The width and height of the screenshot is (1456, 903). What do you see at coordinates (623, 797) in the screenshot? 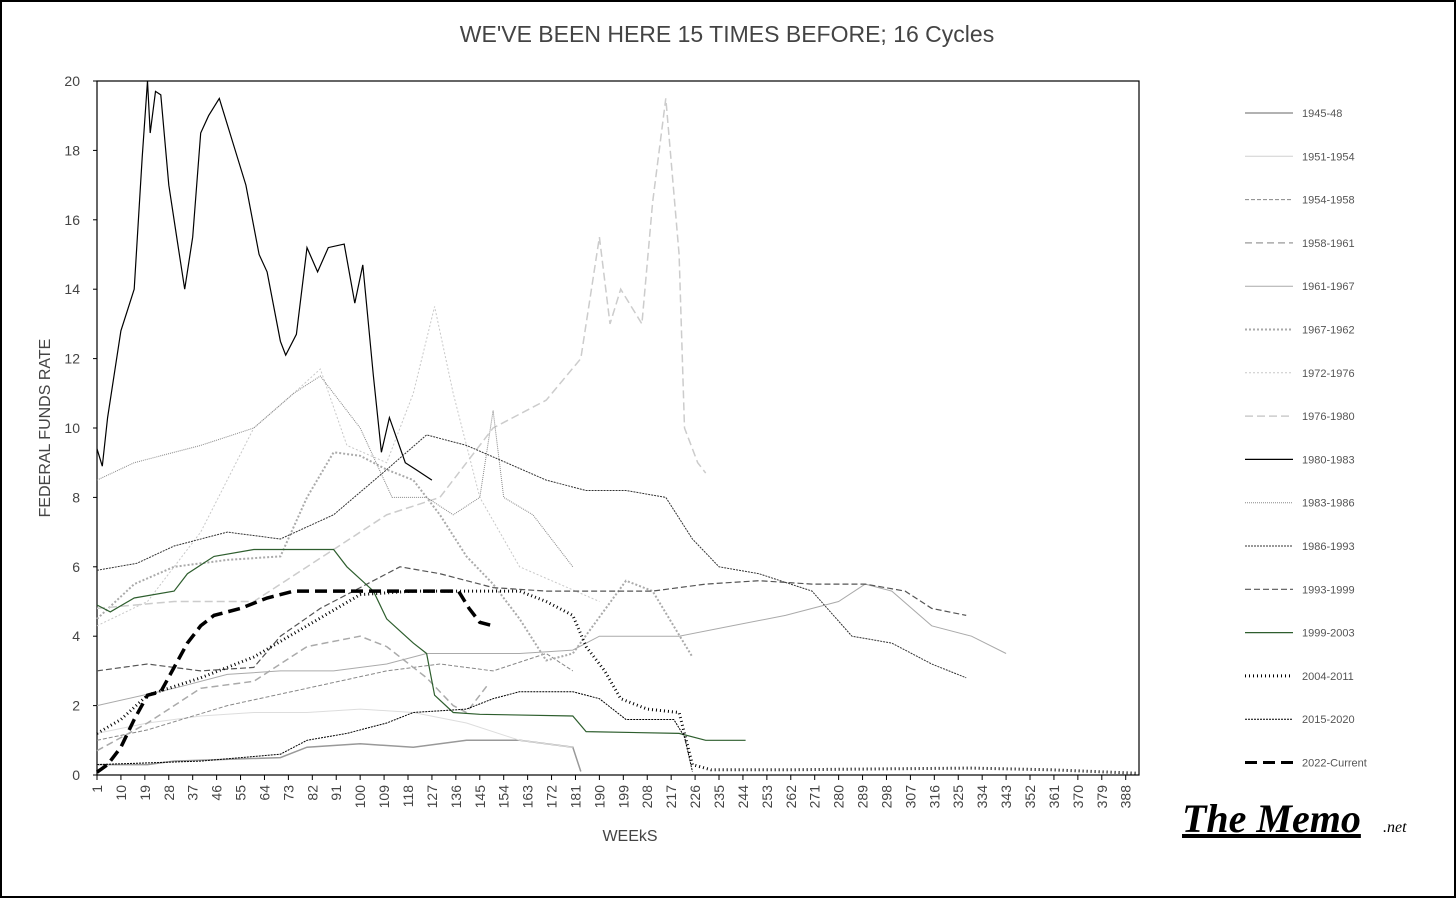
I see `x-tick-label: 199` at bounding box center [623, 797].